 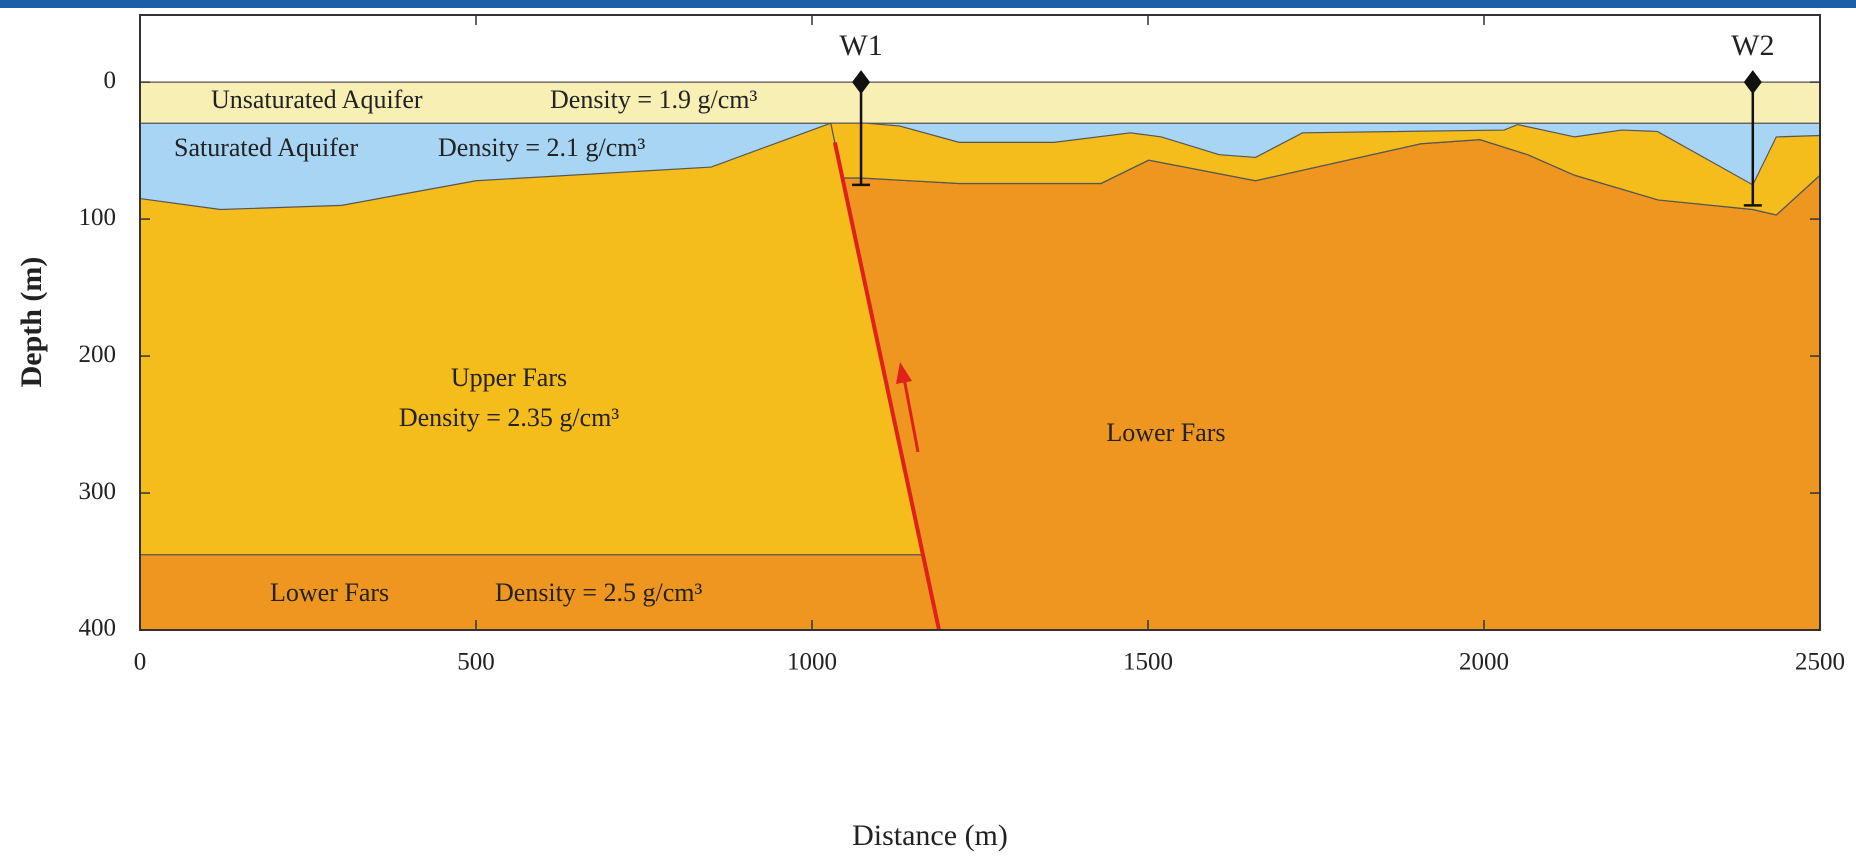 What do you see at coordinates (317, 99) in the screenshot?
I see `layer-name: Unsaturated Aquifer` at bounding box center [317, 99].